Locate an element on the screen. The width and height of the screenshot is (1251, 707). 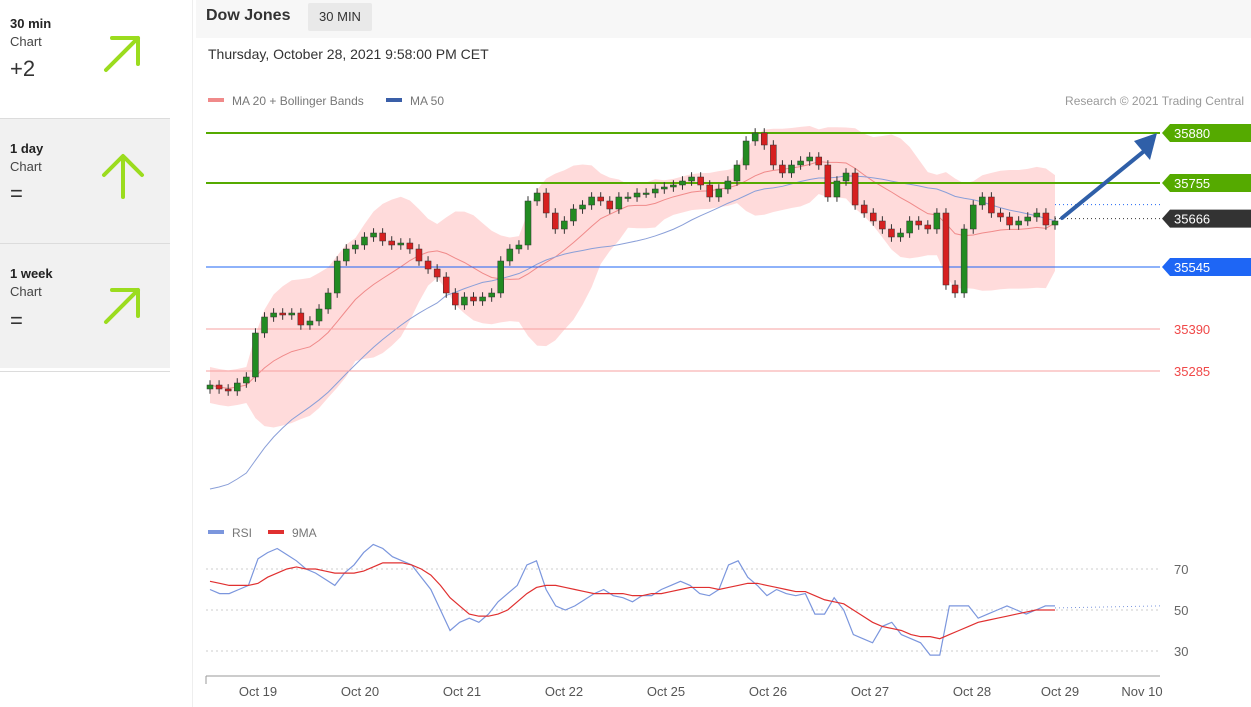
ma9-legend-label: 9MA is located at coordinates (304, 533).